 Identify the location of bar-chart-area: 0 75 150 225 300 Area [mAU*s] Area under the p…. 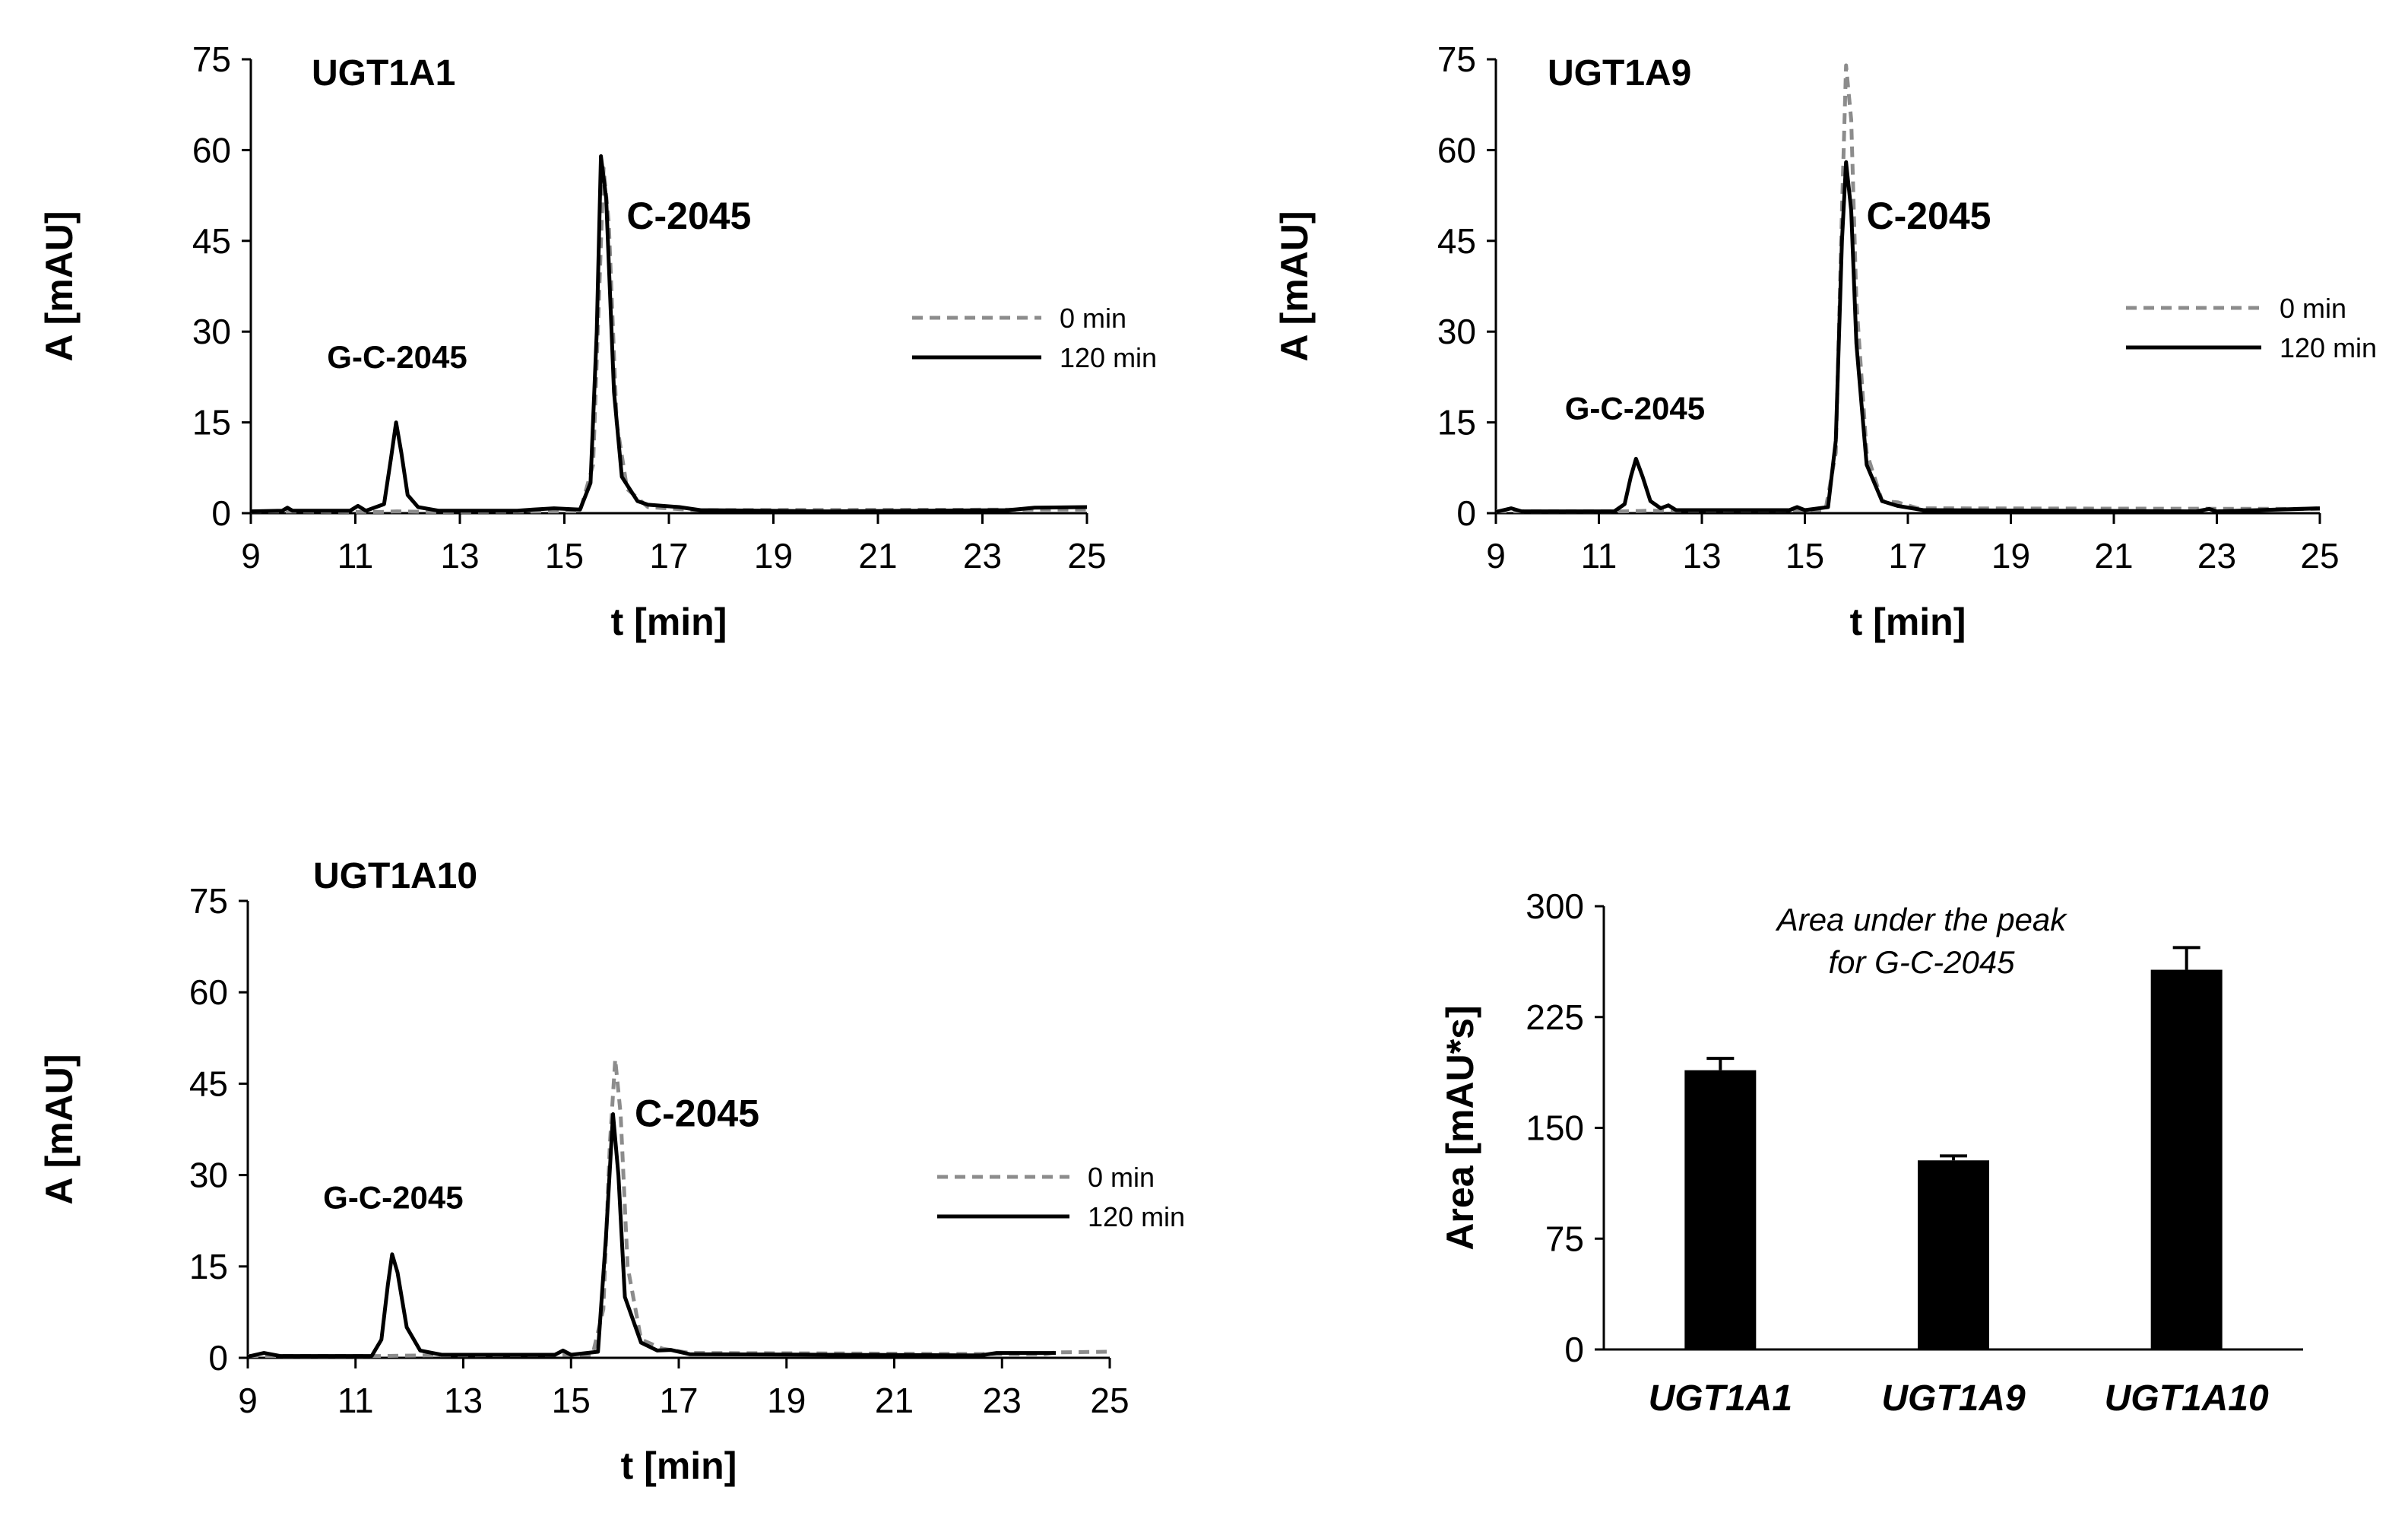
(1871, 1152).